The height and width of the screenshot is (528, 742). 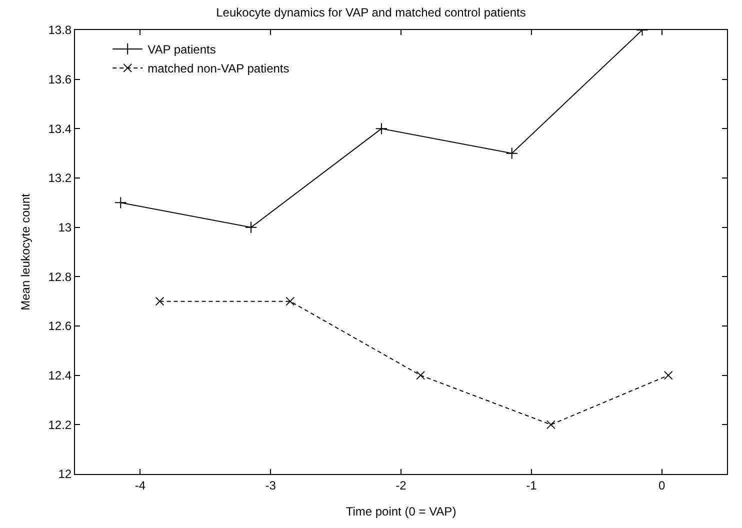 What do you see at coordinates (401, 485) in the screenshot?
I see `x-tick-label: -2` at bounding box center [401, 485].